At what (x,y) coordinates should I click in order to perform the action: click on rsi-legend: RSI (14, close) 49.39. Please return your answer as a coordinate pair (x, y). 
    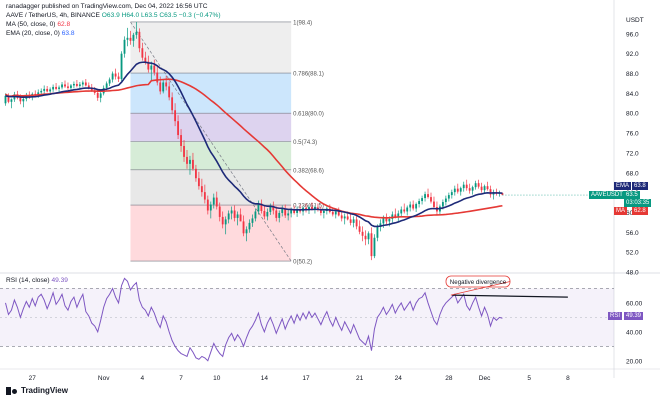
    Looking at the image, I should click on (37, 280).